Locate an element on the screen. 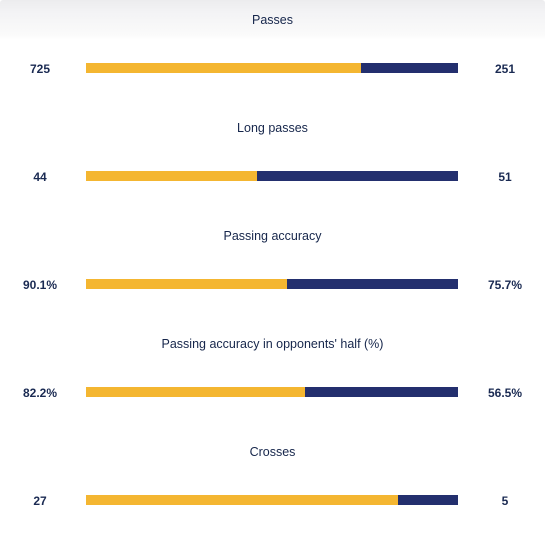 Image resolution: width=545 pixels, height=540 pixels. stat-title: Passes is located at coordinates (272, 20).